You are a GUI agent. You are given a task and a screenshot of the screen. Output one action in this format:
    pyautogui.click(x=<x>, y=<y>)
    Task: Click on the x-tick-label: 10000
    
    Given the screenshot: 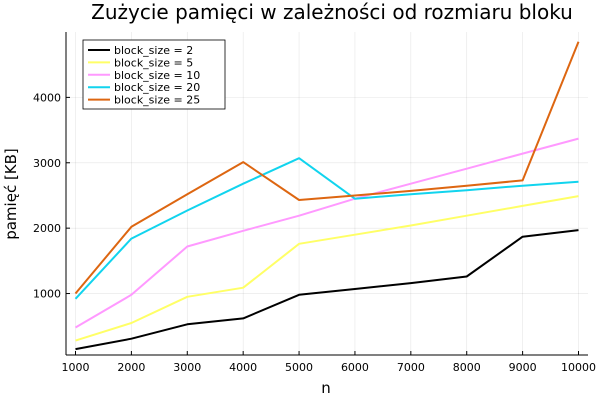 What is the action you would take?
    pyautogui.click(x=578, y=367)
    